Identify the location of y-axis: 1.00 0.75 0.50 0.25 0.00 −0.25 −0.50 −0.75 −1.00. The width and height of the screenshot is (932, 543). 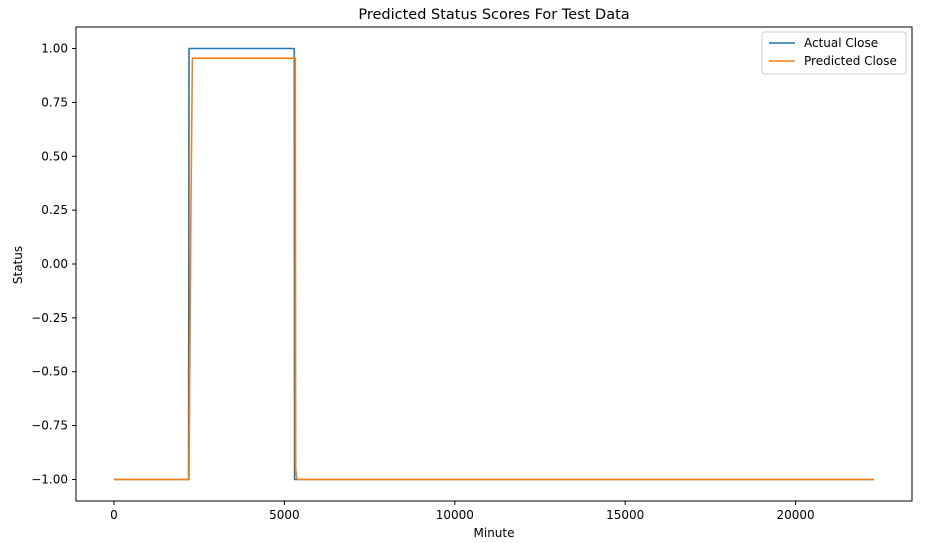
(53, 264).